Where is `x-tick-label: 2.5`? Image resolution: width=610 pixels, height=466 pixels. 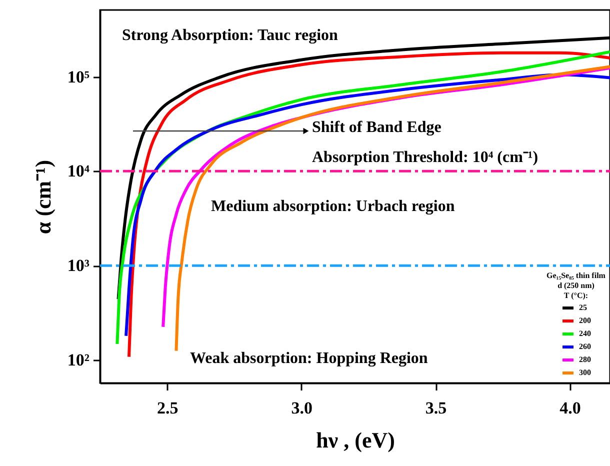
x-tick-label: 2.5 is located at coordinates (167, 408).